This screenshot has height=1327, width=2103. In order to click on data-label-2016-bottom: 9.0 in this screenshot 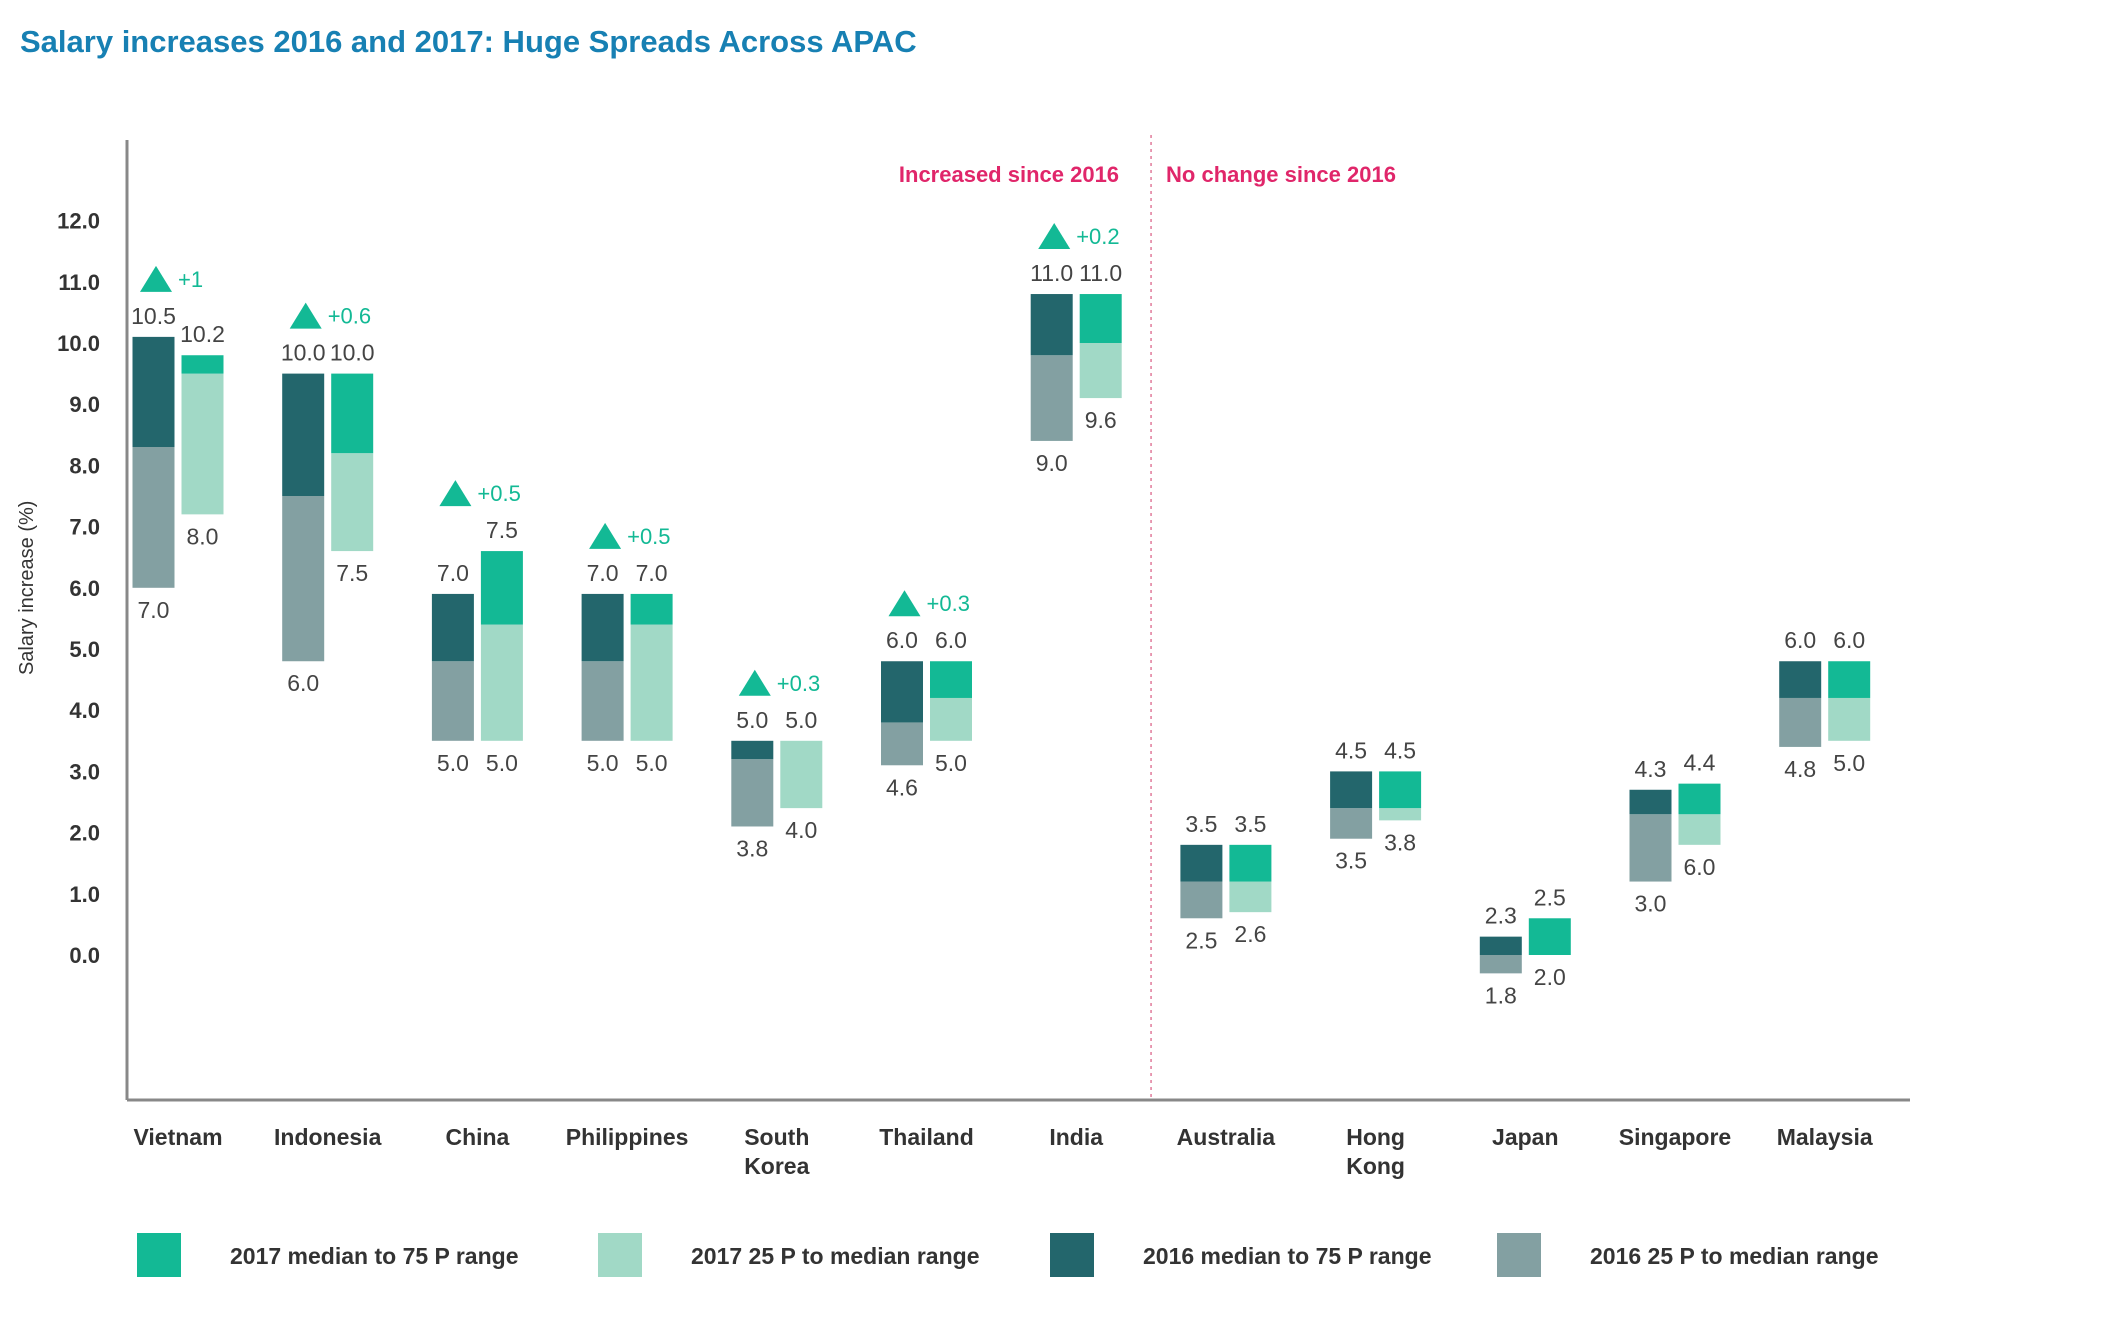, I will do `click(1052, 463)`.